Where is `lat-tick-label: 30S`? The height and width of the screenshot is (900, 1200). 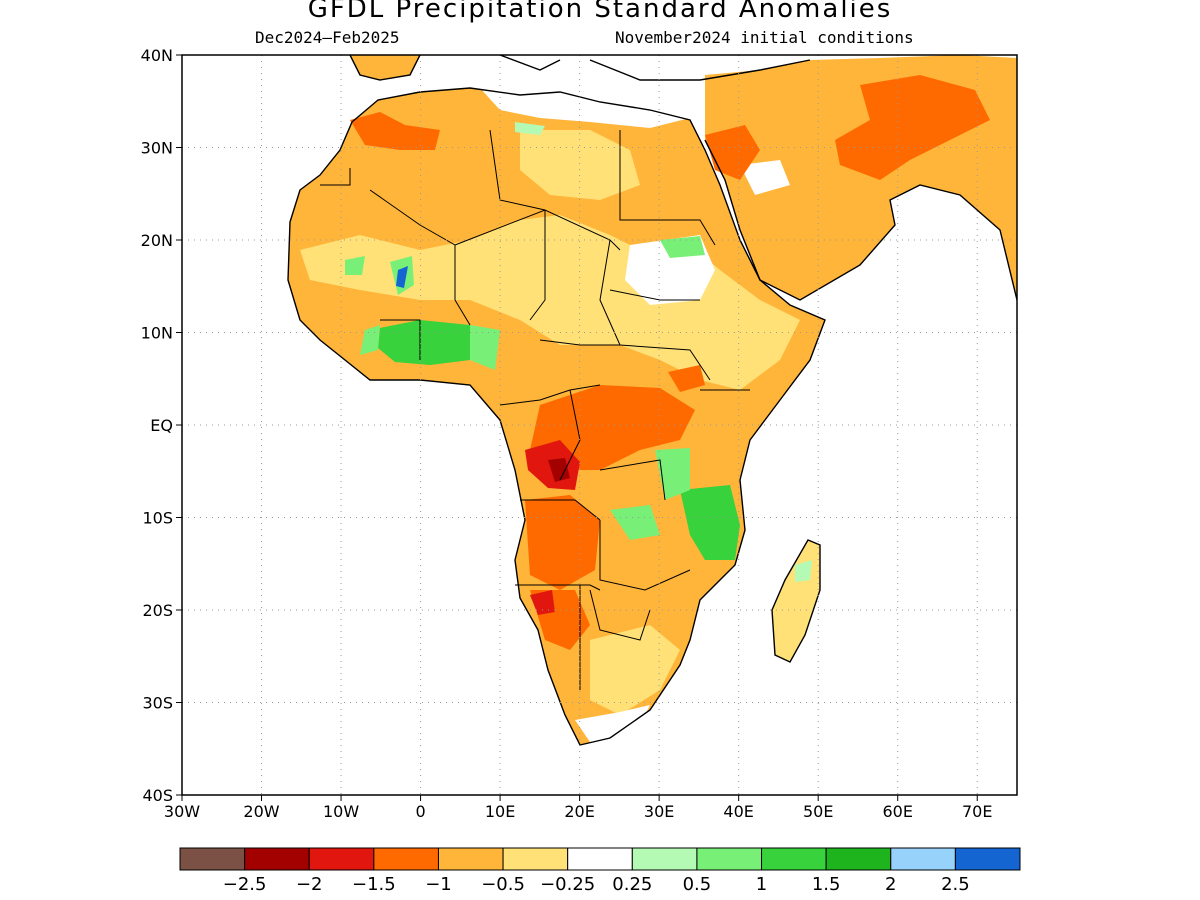 lat-tick-label: 30S is located at coordinates (157, 703).